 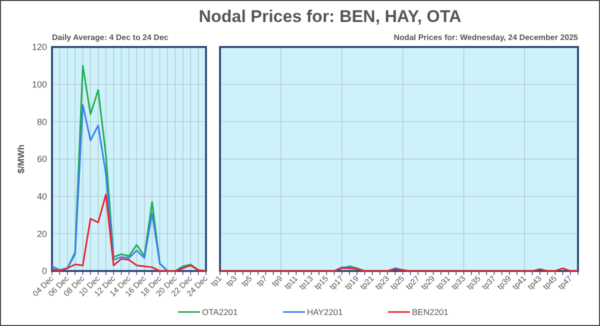 What do you see at coordinates (430, 311) in the screenshot?
I see `legend-label: BEN2201` at bounding box center [430, 311].